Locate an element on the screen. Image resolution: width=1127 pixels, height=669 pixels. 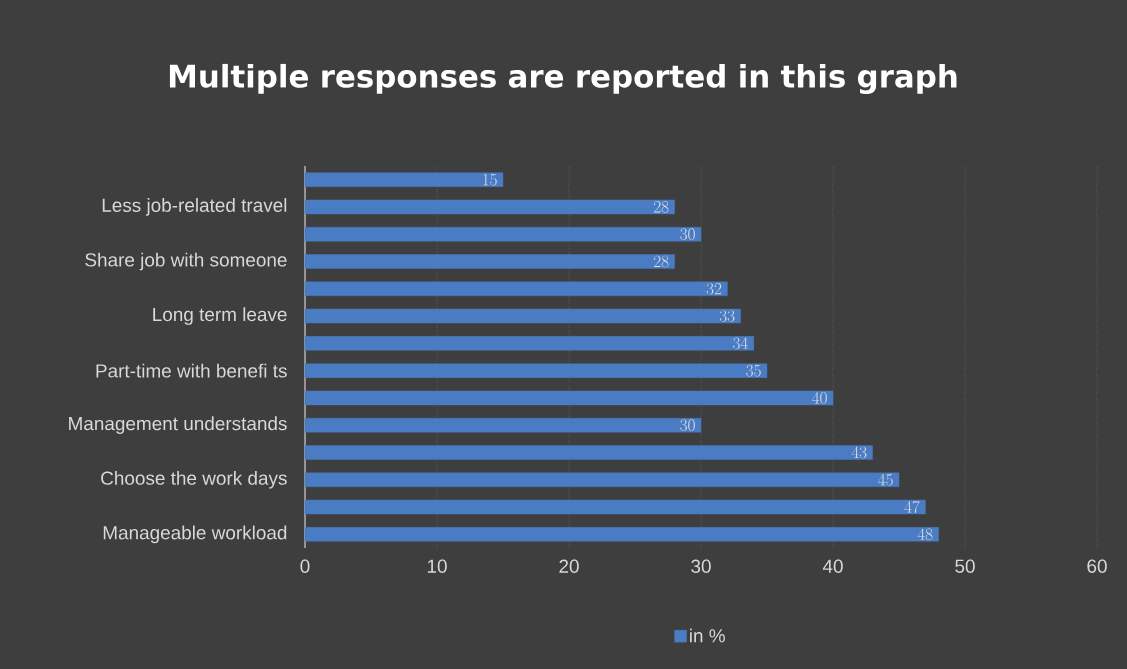
y-tick-label: Choose the work days is located at coordinates (194, 479).